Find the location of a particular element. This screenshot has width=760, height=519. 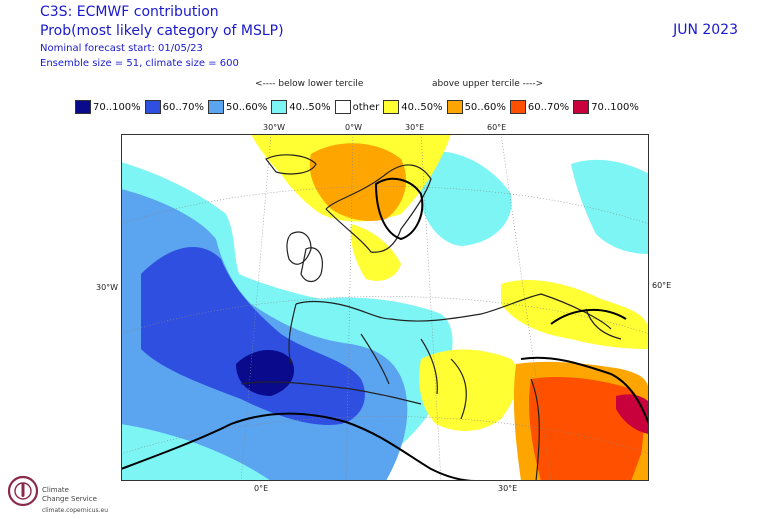

logo-url: climate.copernicus.eu is located at coordinates (75, 510).